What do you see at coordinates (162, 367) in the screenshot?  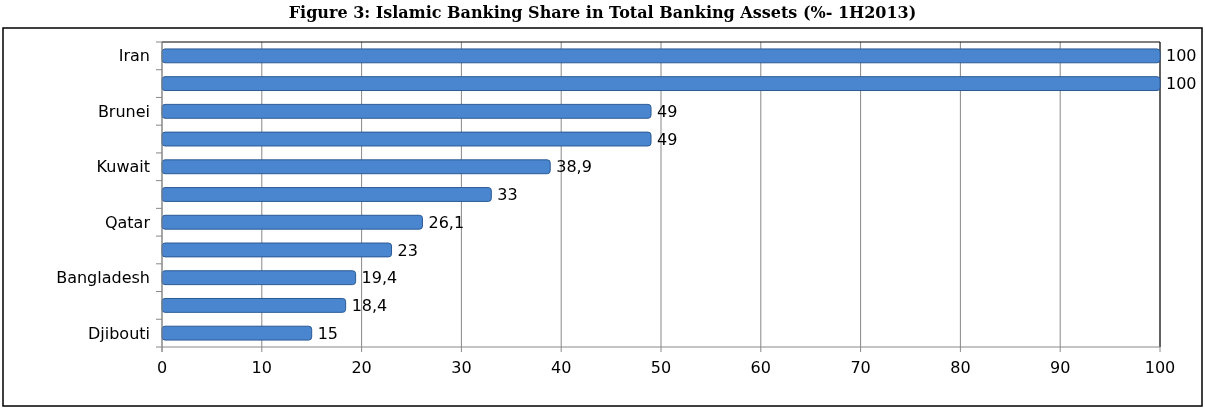 I see `x-tick-label: 0` at bounding box center [162, 367].